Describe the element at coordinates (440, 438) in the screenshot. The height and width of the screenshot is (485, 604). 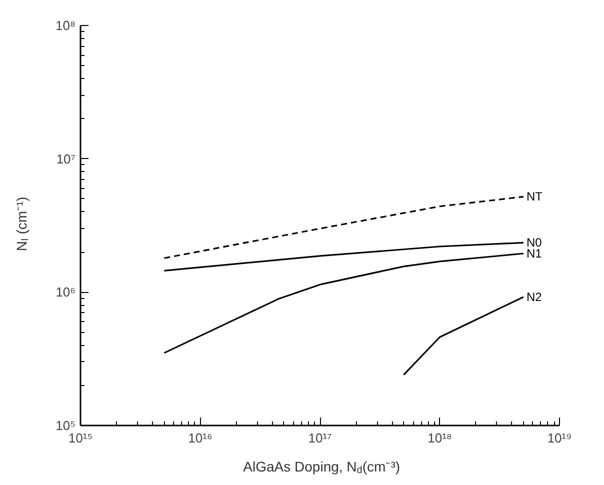
I see `x-tick-label: 10¹⁸` at that location.